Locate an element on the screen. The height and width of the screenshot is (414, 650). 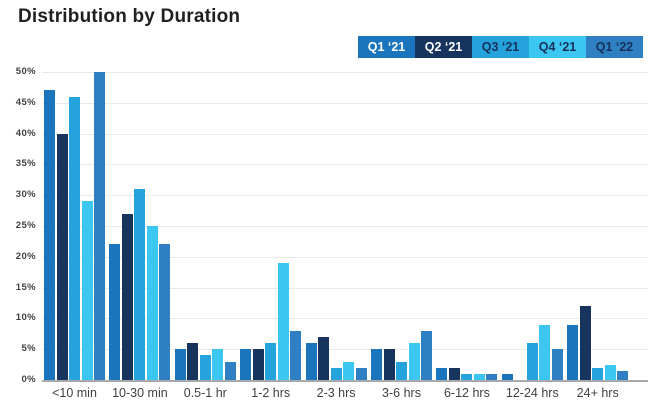
y-axis-labels: 0% 5% 10% 15% 20% 25% 30% 35% 40% 45% 50% is located at coordinates (18, 225).